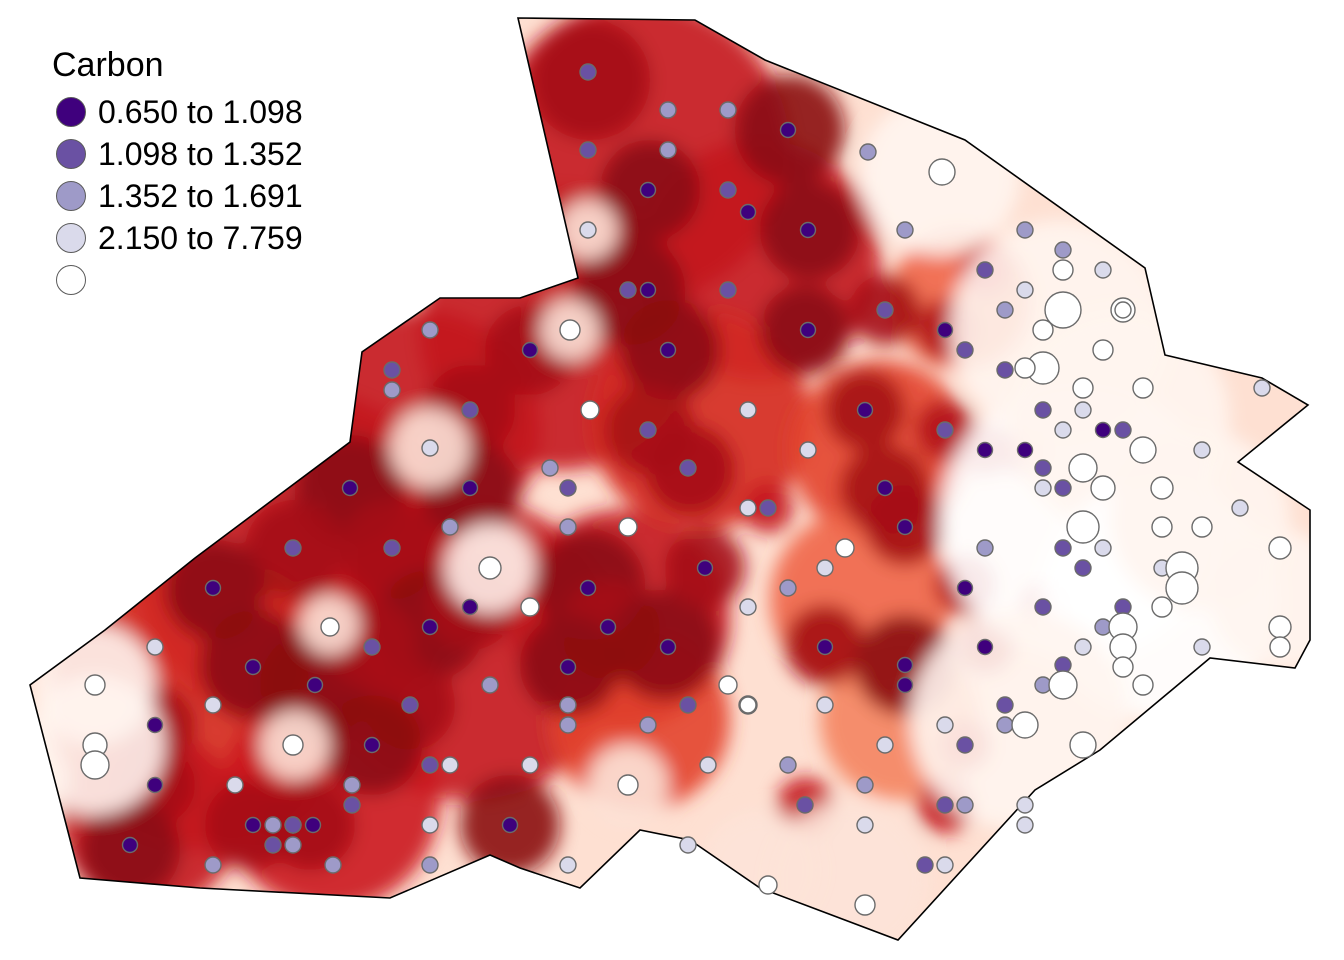 The width and height of the screenshot is (1344, 960). Describe the element at coordinates (177, 238) in the screenshot. I see `legend-item: 2.150 to 7.759` at that location.